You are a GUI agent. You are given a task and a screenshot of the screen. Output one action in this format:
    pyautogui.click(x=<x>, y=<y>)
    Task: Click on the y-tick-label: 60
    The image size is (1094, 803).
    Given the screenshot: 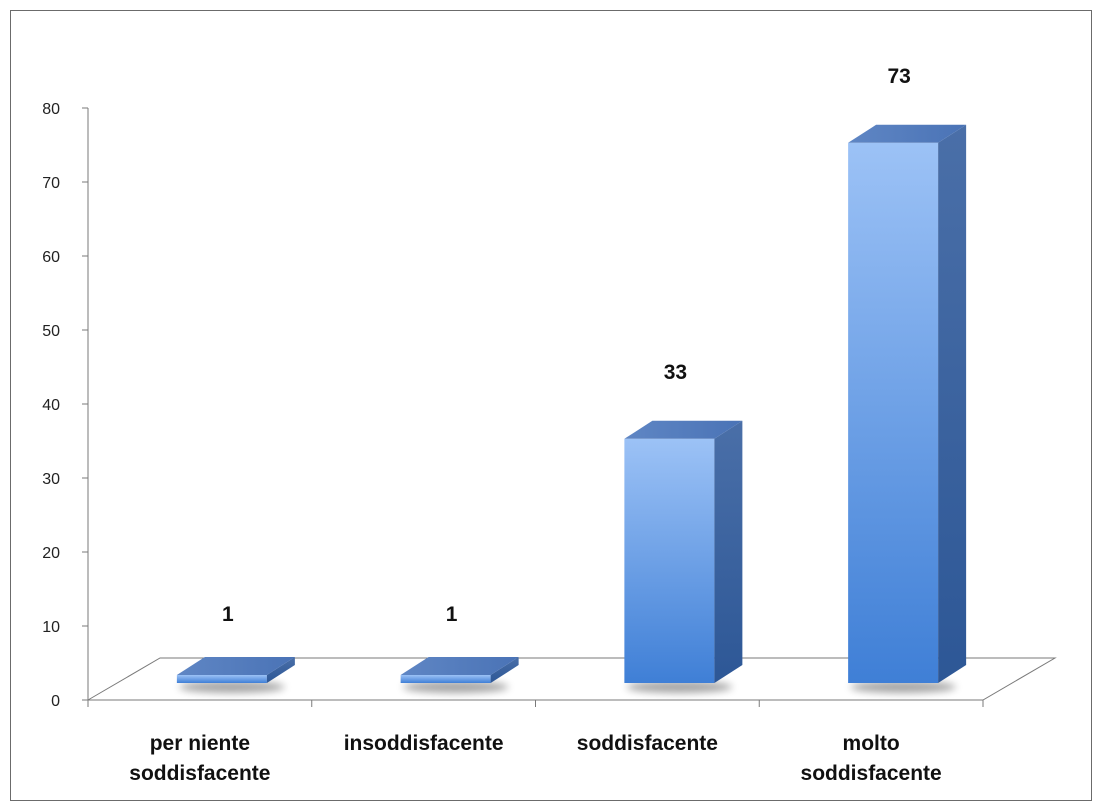 What is the action you would take?
    pyautogui.click(x=51, y=257)
    